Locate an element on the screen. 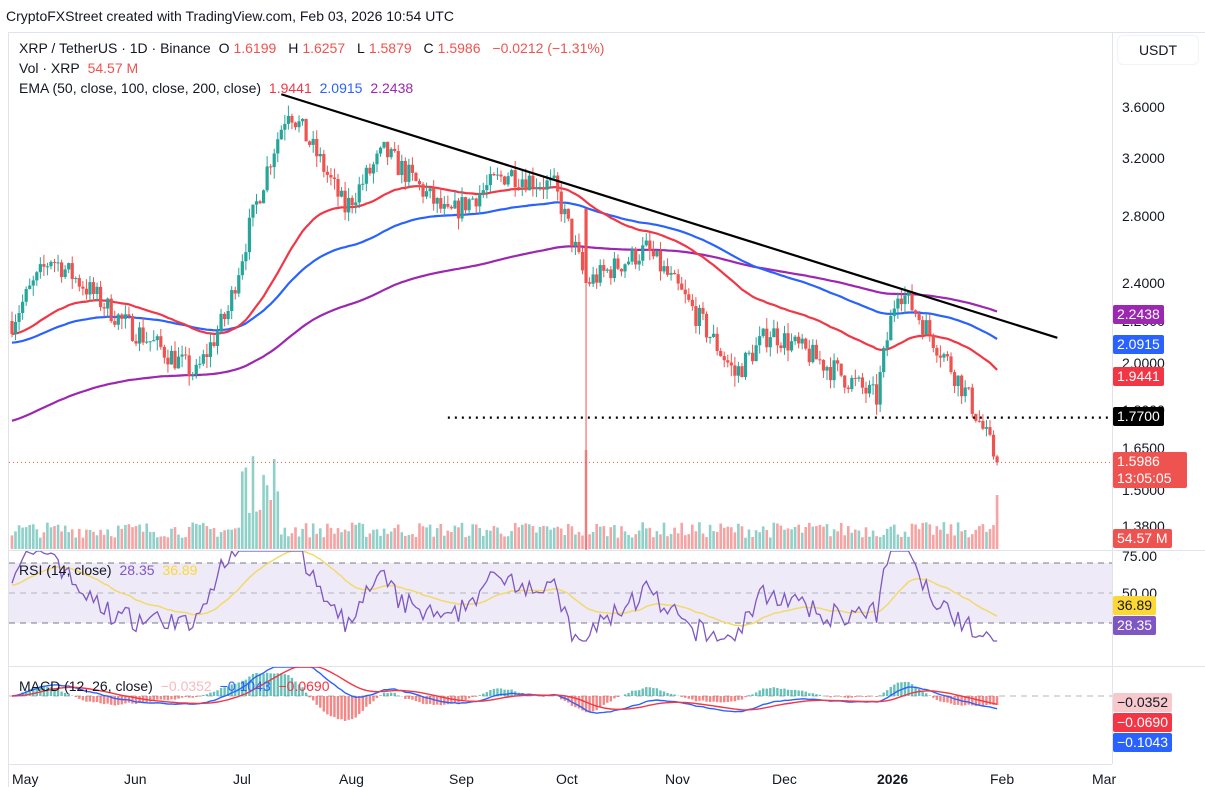 Image resolution: width=1205 pixels, height=787 pixels. macd-pane-separator is located at coordinates (606, 666).